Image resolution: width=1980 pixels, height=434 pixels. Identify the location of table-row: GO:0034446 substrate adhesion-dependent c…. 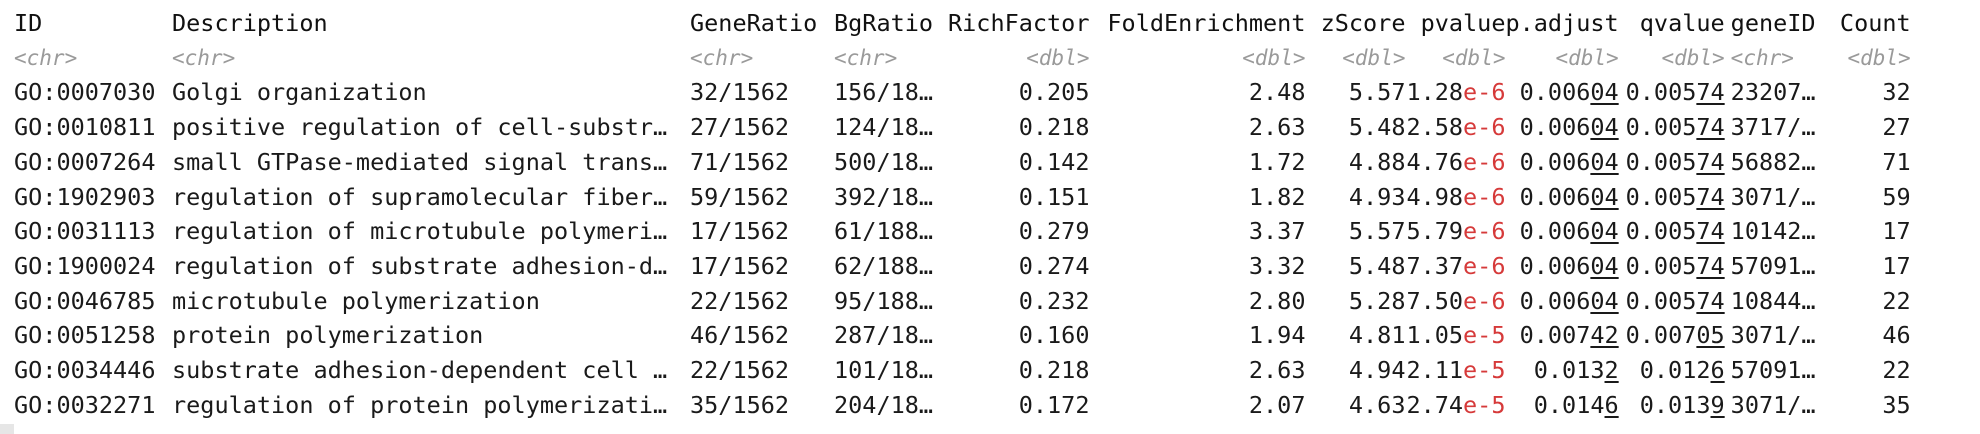
(962, 370).